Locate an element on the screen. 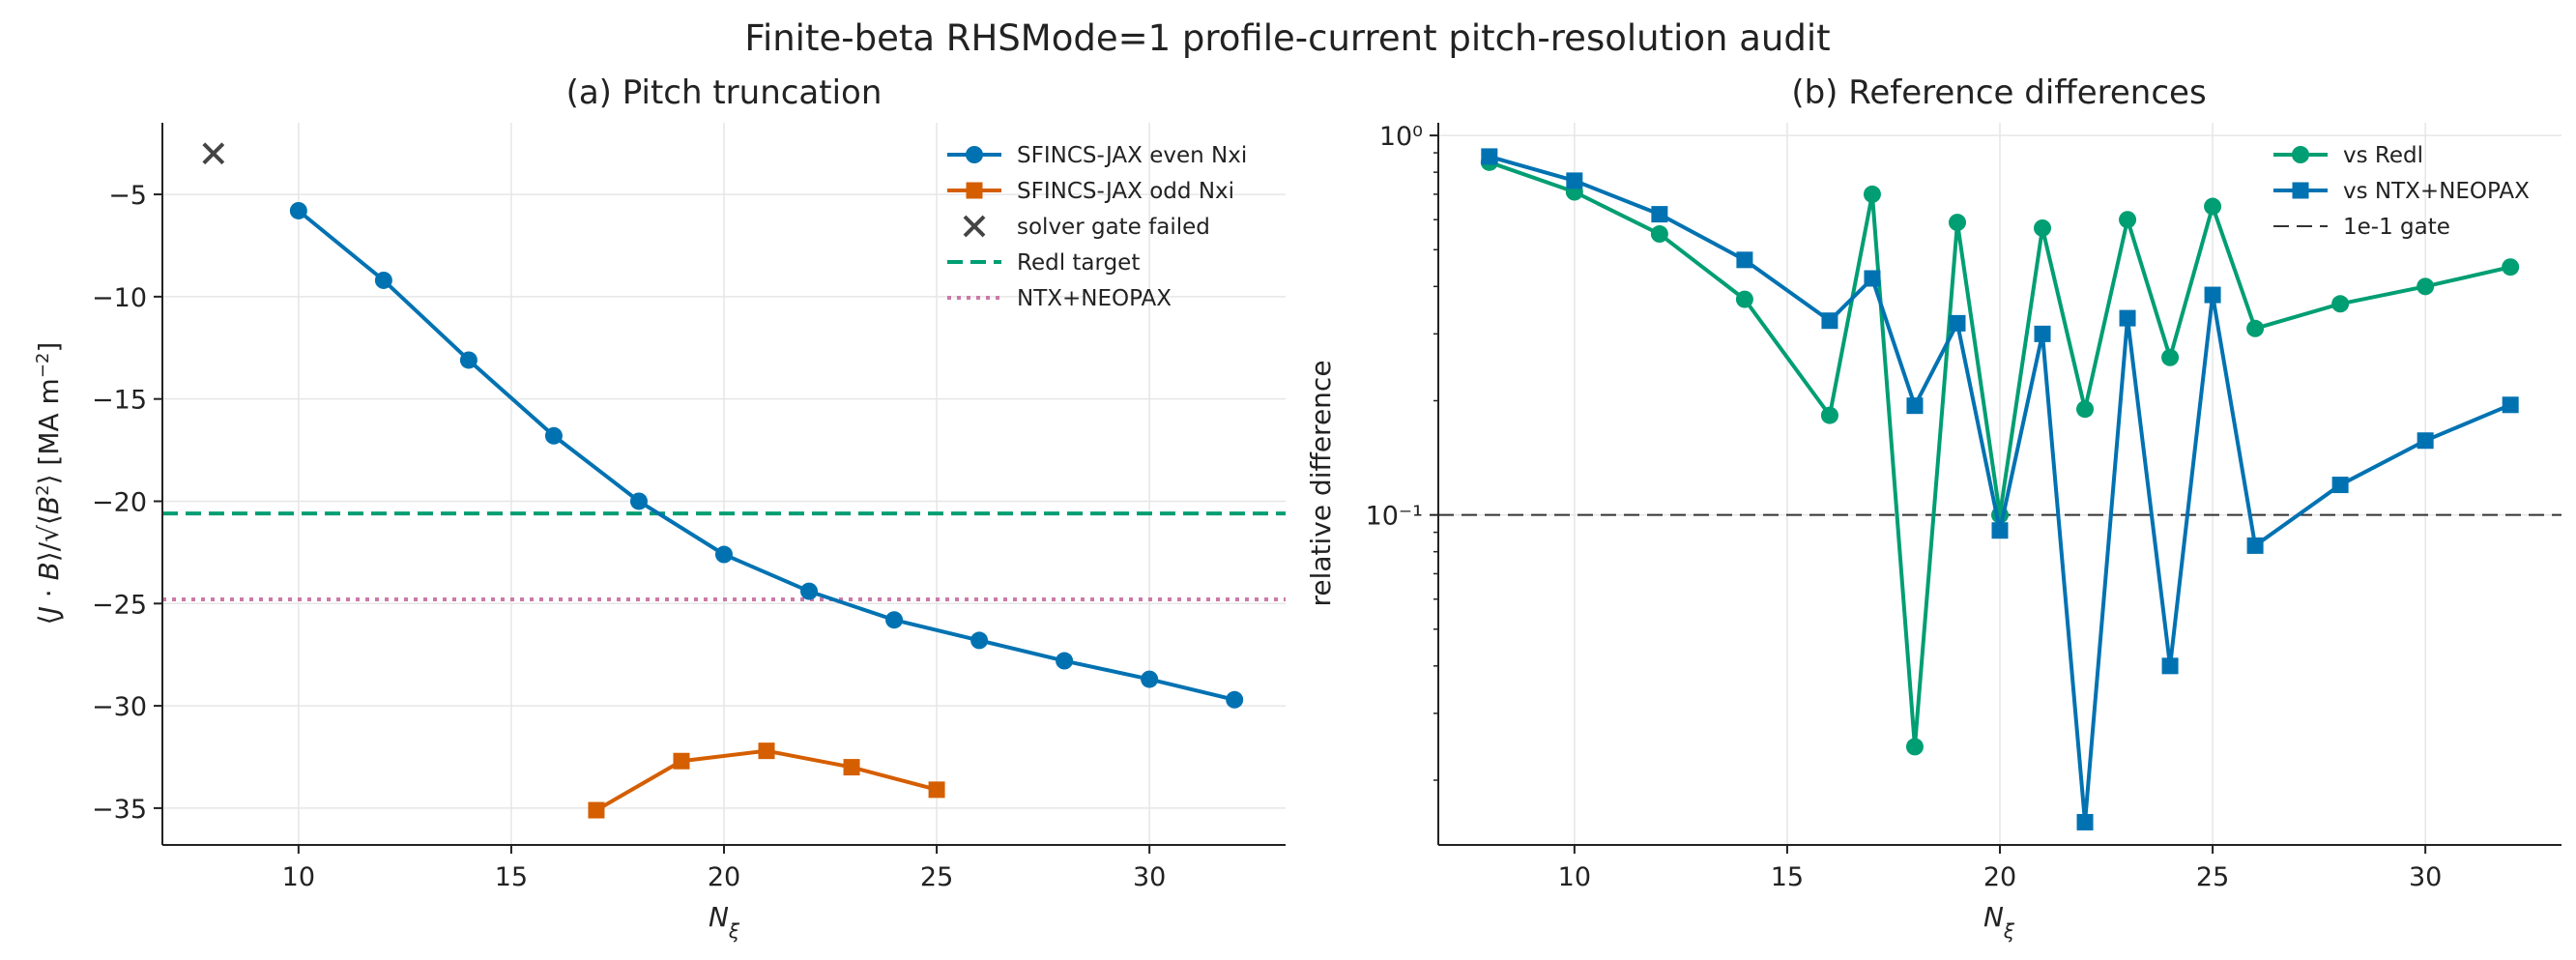  legend-label: vs NTX+NEOPAX is located at coordinates (2436, 192).